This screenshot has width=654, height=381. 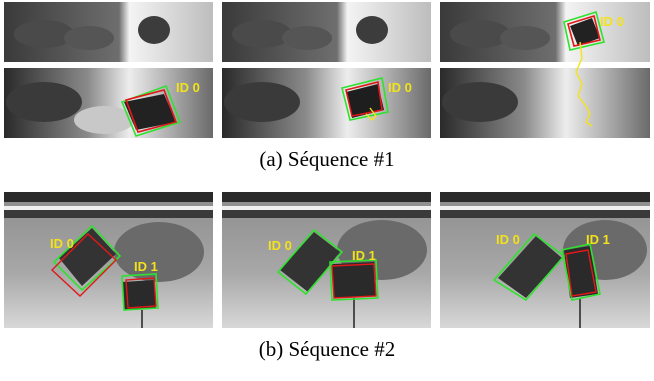 I want to click on caption-sequence-1: (a) Séquence #1, so click(x=327, y=159).